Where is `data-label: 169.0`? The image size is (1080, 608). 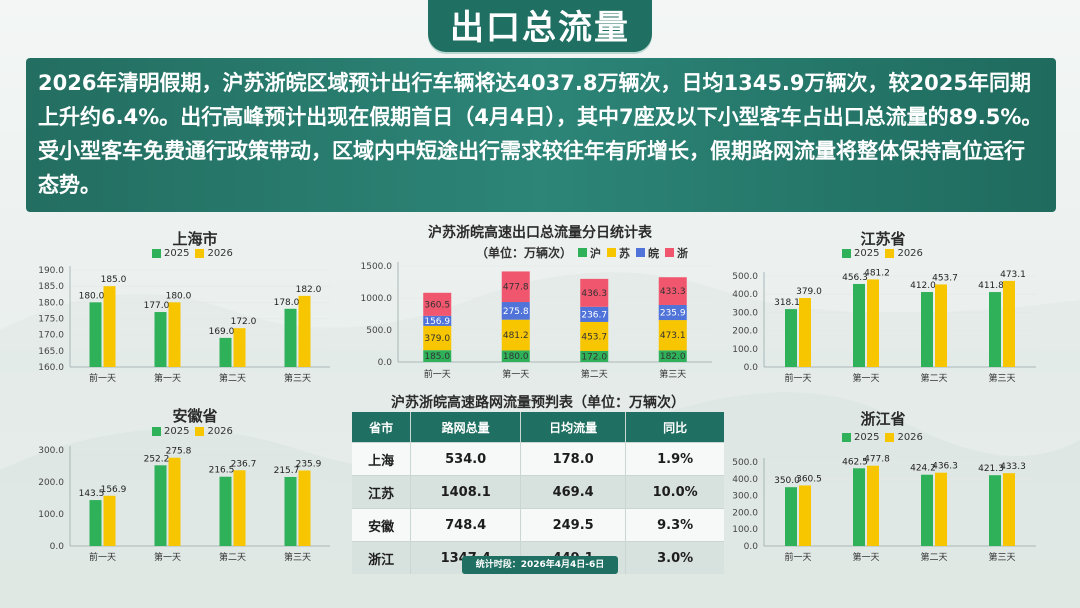 data-label: 169.0 is located at coordinates (222, 332).